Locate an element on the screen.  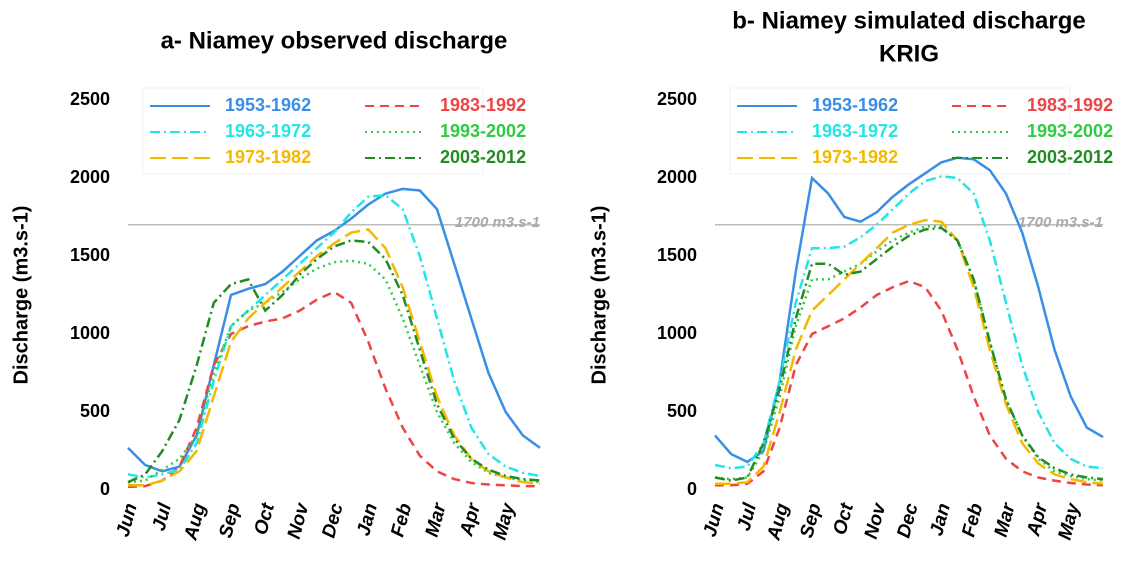
chart-title: KRIG is located at coordinates (909, 53).